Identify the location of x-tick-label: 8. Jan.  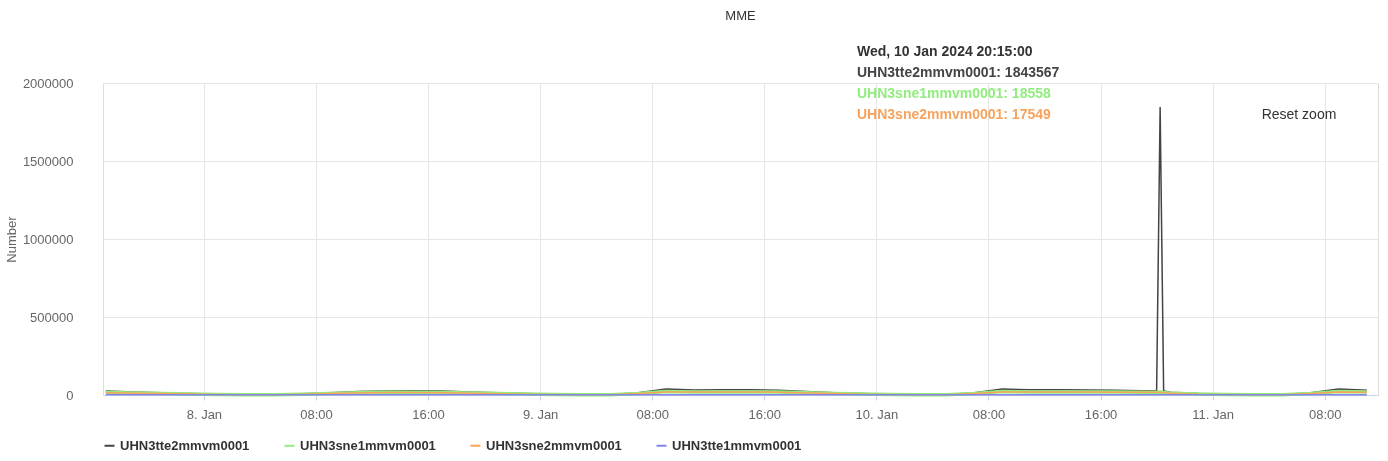
(204, 414).